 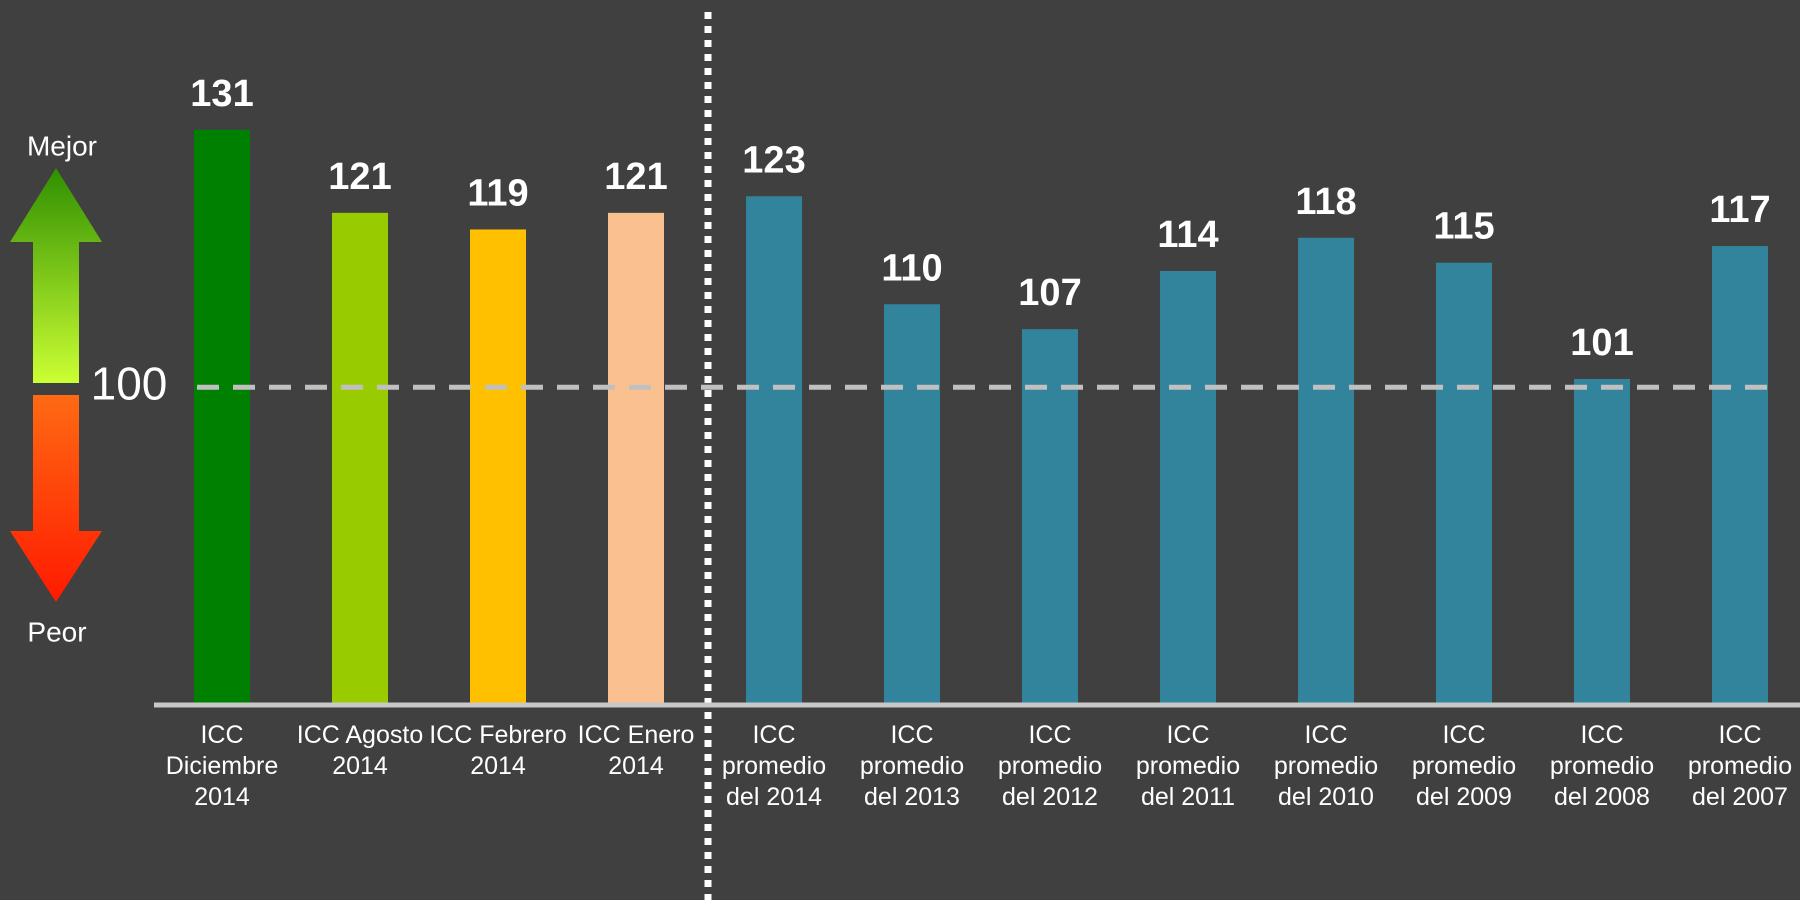 What do you see at coordinates (1740, 766) in the screenshot?
I see `x-tick-label: ICC promedio del 2007` at bounding box center [1740, 766].